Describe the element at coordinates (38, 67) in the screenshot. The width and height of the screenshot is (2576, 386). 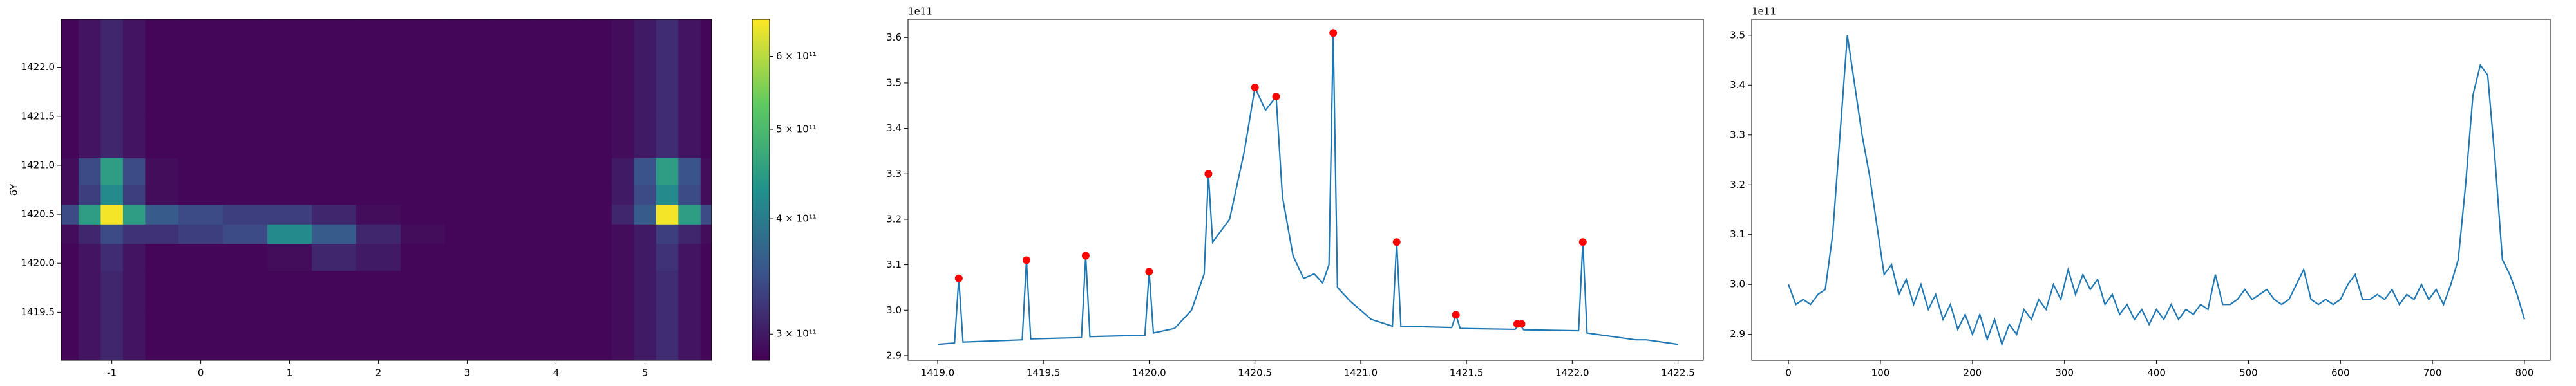
I see `y-tick-label: 1422.0` at that location.